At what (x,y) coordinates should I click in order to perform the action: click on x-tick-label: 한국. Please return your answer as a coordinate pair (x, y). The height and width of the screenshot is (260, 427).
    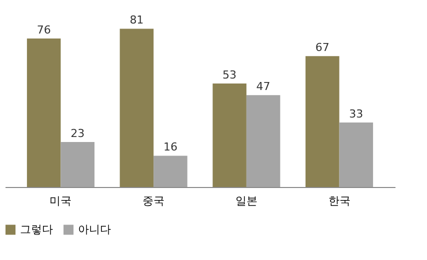
    Looking at the image, I should click on (339, 201).